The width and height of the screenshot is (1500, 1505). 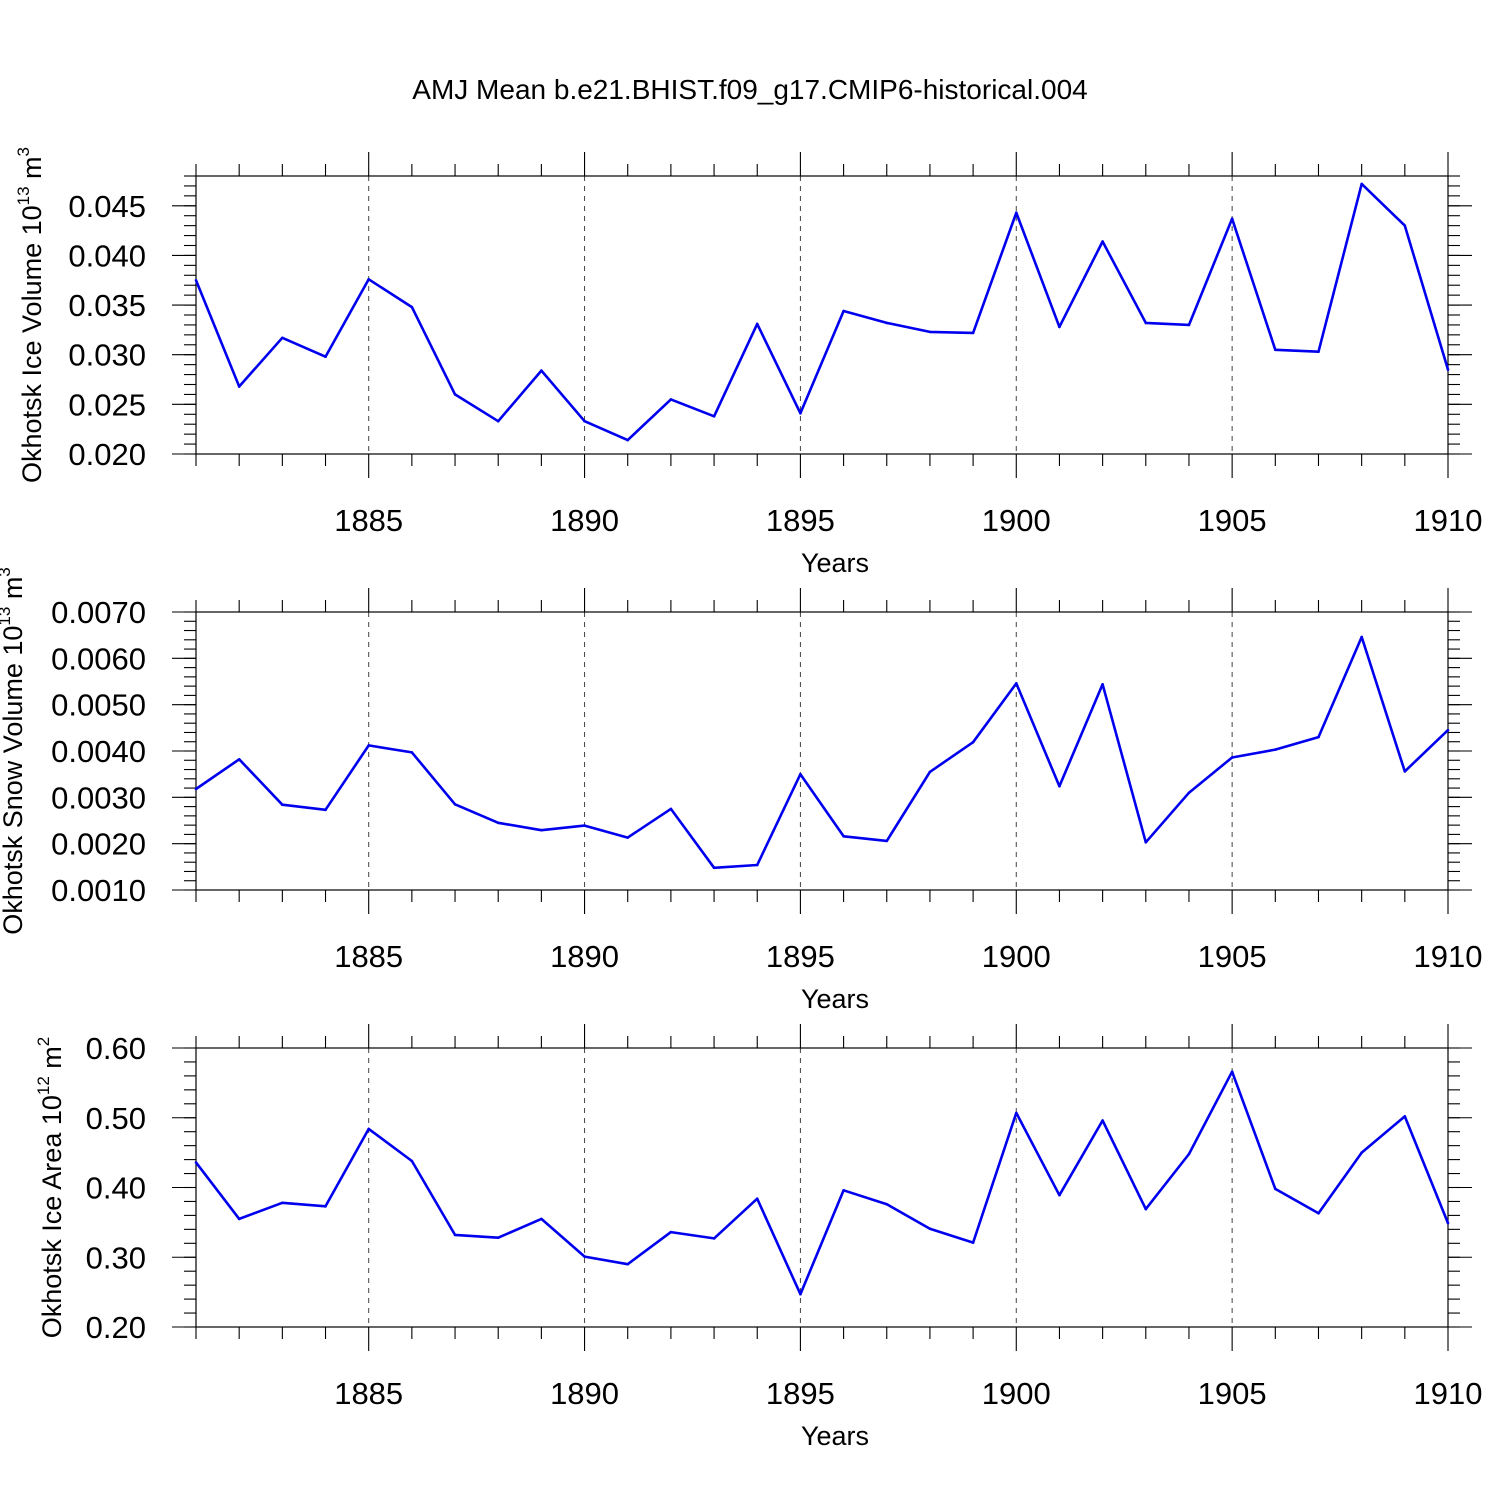 What do you see at coordinates (116, 1118) in the screenshot?
I see `y-tick-label: 0.50` at bounding box center [116, 1118].